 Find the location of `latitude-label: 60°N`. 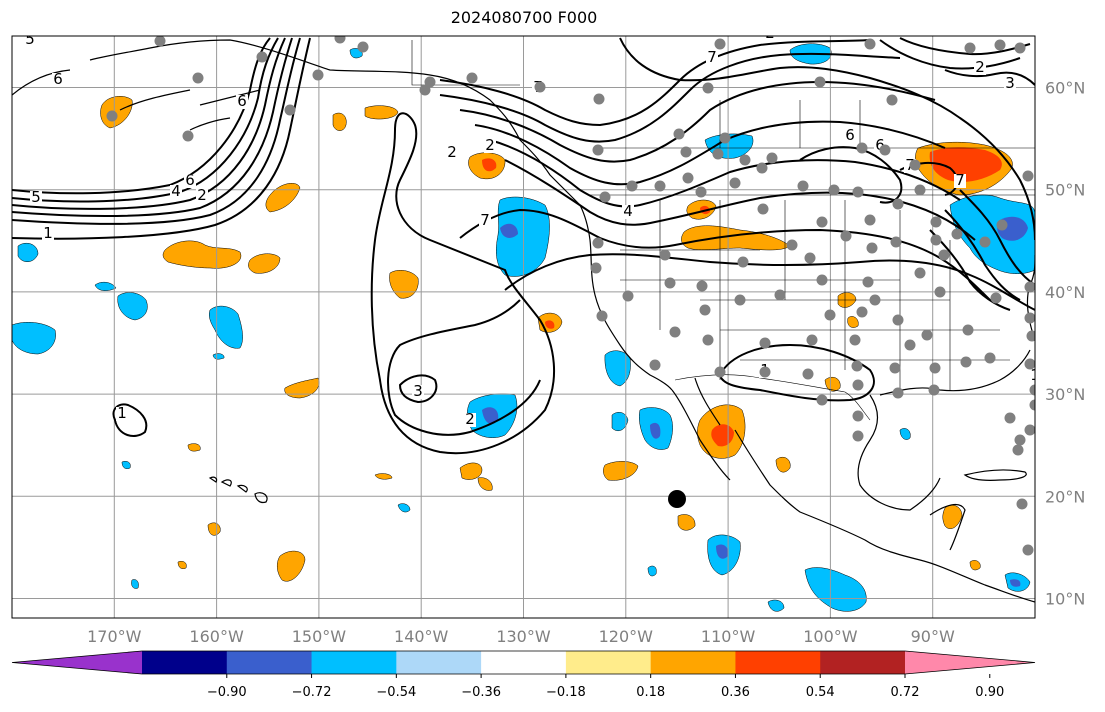

latitude-label: 60°N is located at coordinates (1065, 88).